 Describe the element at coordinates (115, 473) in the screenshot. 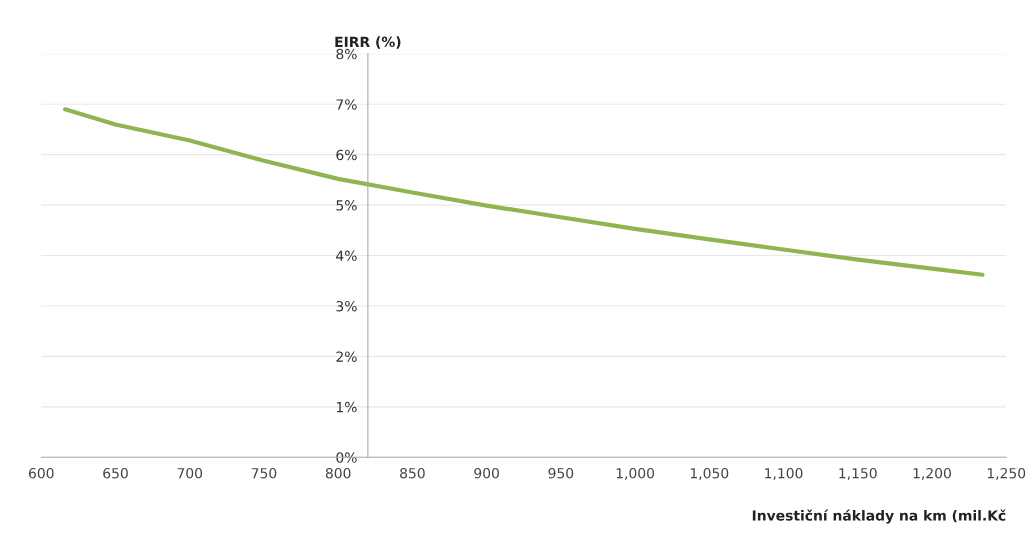

I see `x-tick-label: 650` at that location.